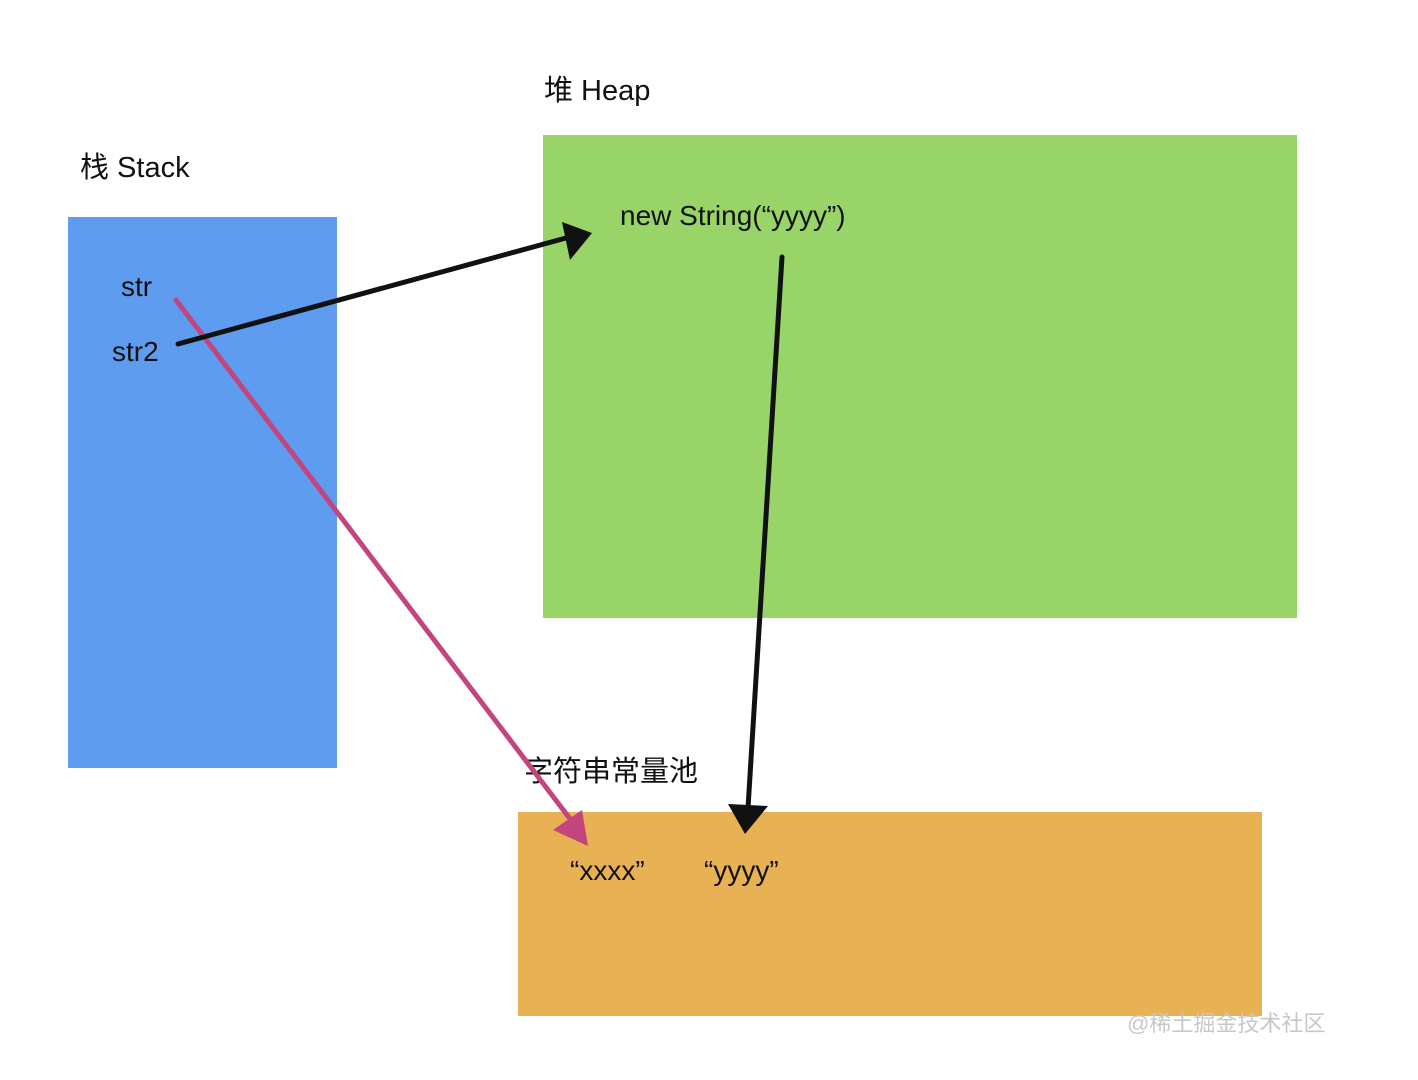  I want to click on string-pool-title: 字符串常量池, so click(611, 772).